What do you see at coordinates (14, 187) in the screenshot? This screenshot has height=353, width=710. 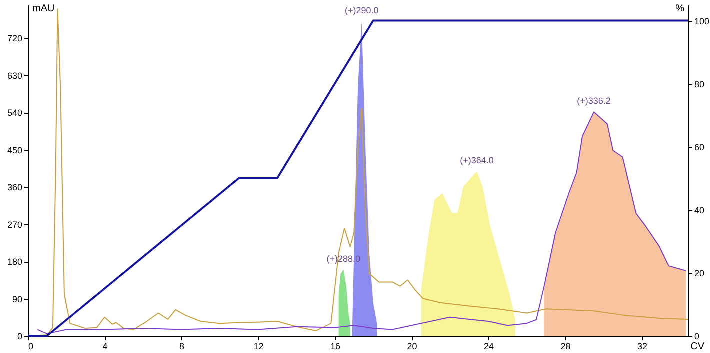 I see `y-tick-label: 360` at bounding box center [14, 187].